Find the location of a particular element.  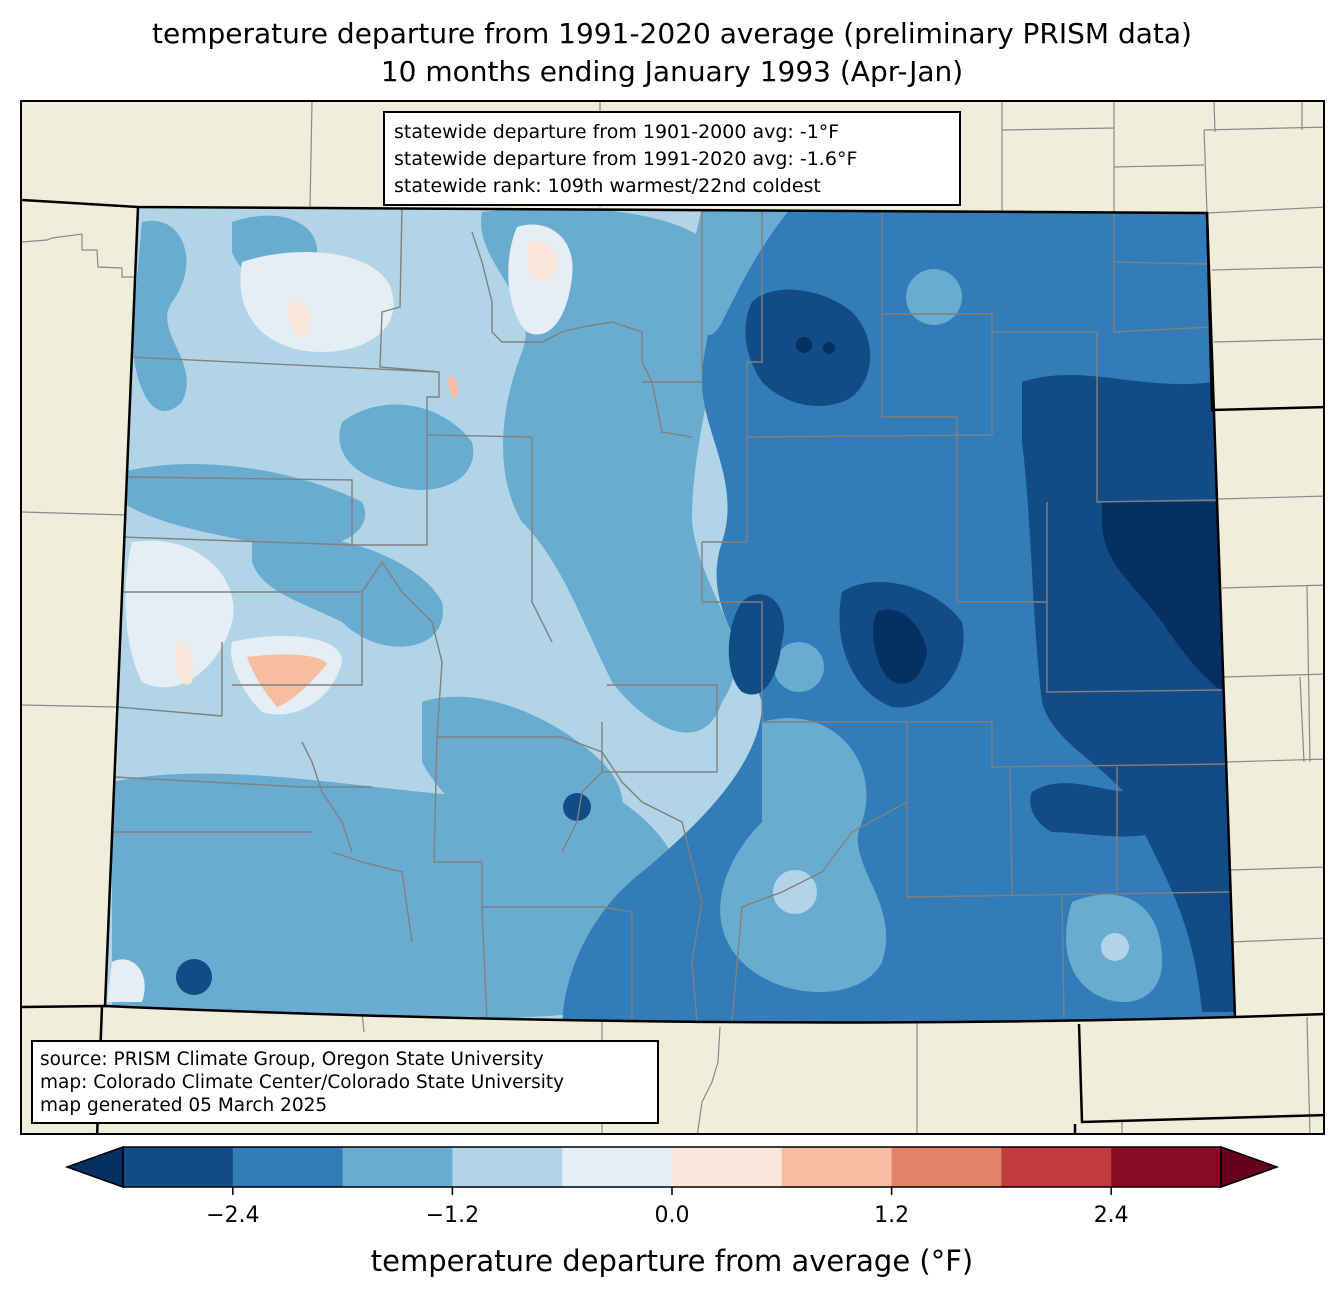

contour-east-darkest is located at coordinates (900, 646).